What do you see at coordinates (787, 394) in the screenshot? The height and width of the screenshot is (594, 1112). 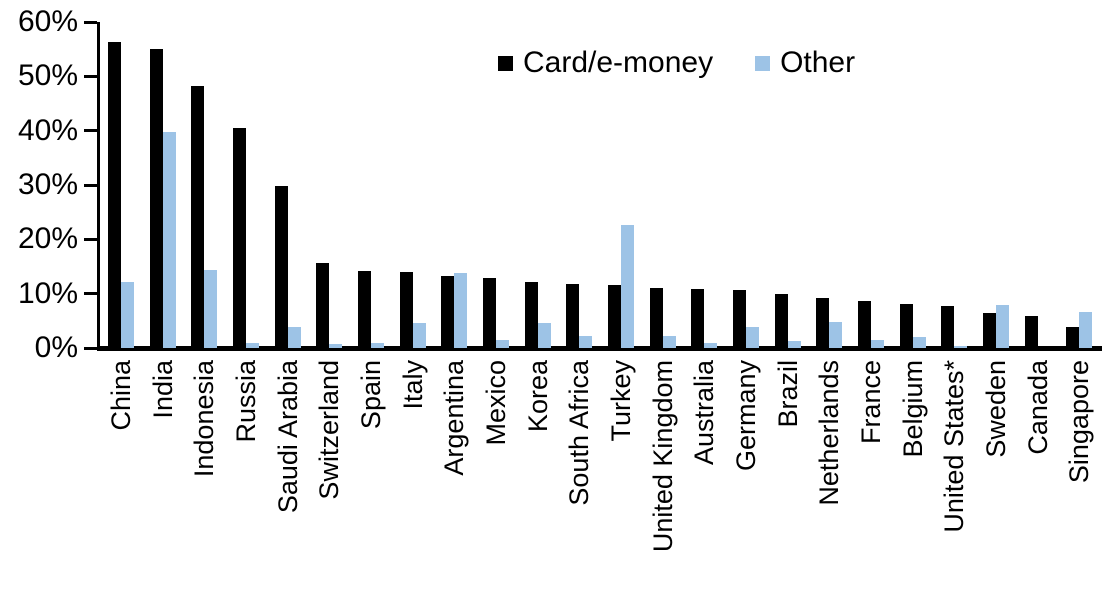 I see `x-axis-category-text: Brazil` at bounding box center [787, 394].